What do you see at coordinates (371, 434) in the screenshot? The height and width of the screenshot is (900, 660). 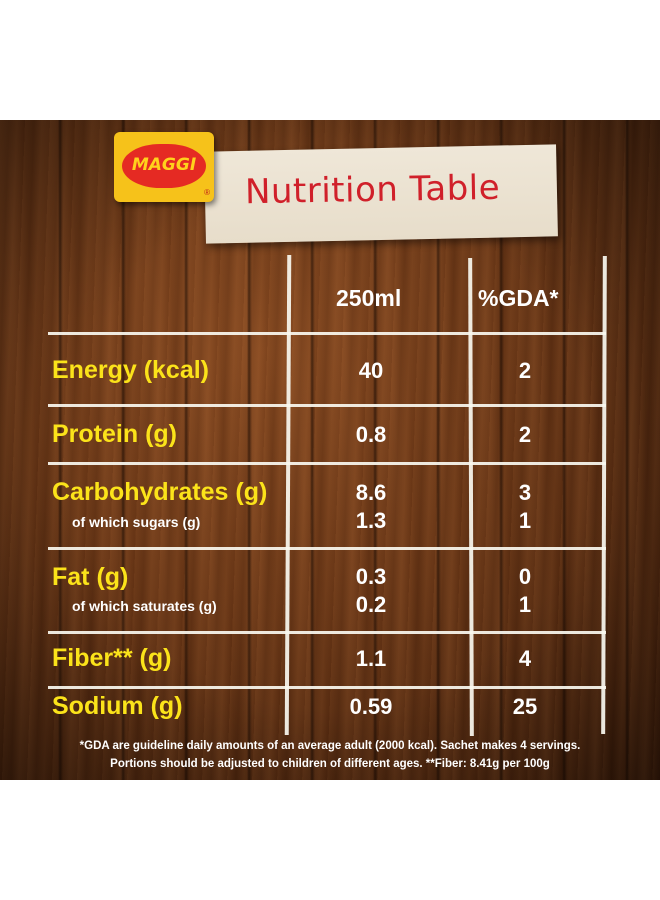 I see `row-value-protein-250ml: 0.8` at bounding box center [371, 434].